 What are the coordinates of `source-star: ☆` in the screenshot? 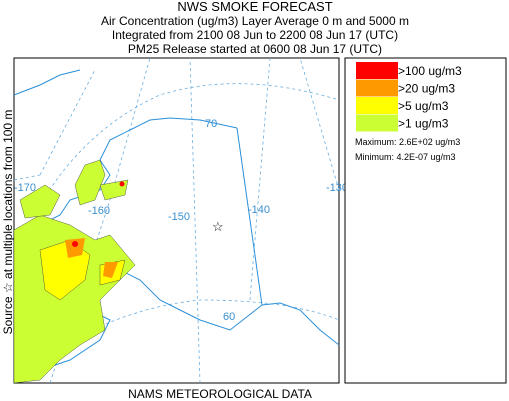 It's located at (218, 226).